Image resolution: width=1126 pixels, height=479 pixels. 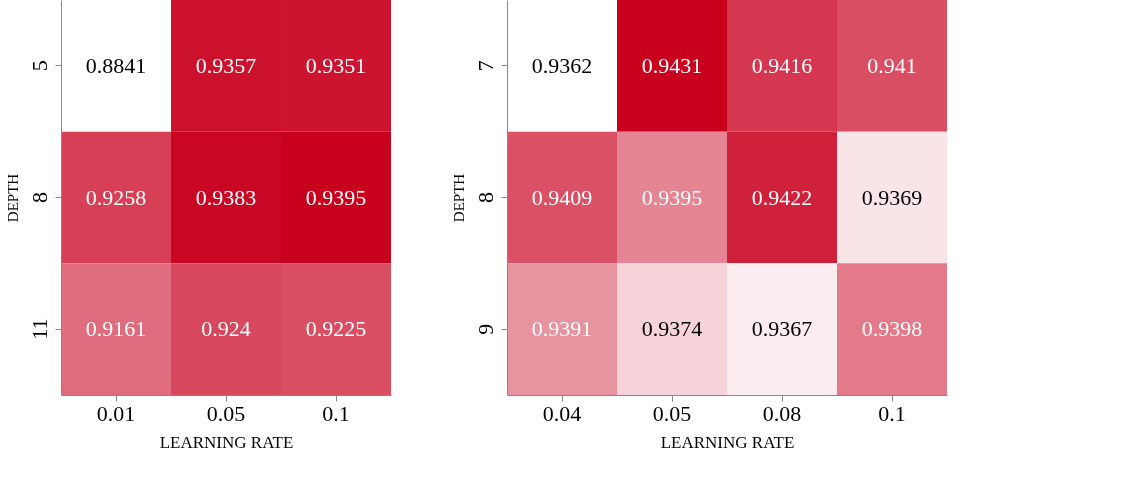 I want to click on x-tick-label: 0.01, so click(x=116, y=413).